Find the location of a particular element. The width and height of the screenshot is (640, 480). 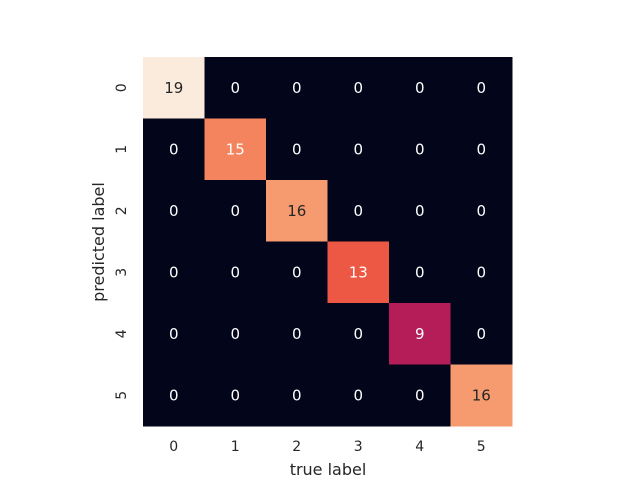

cell-value-1-4: 0 is located at coordinates (420, 149).